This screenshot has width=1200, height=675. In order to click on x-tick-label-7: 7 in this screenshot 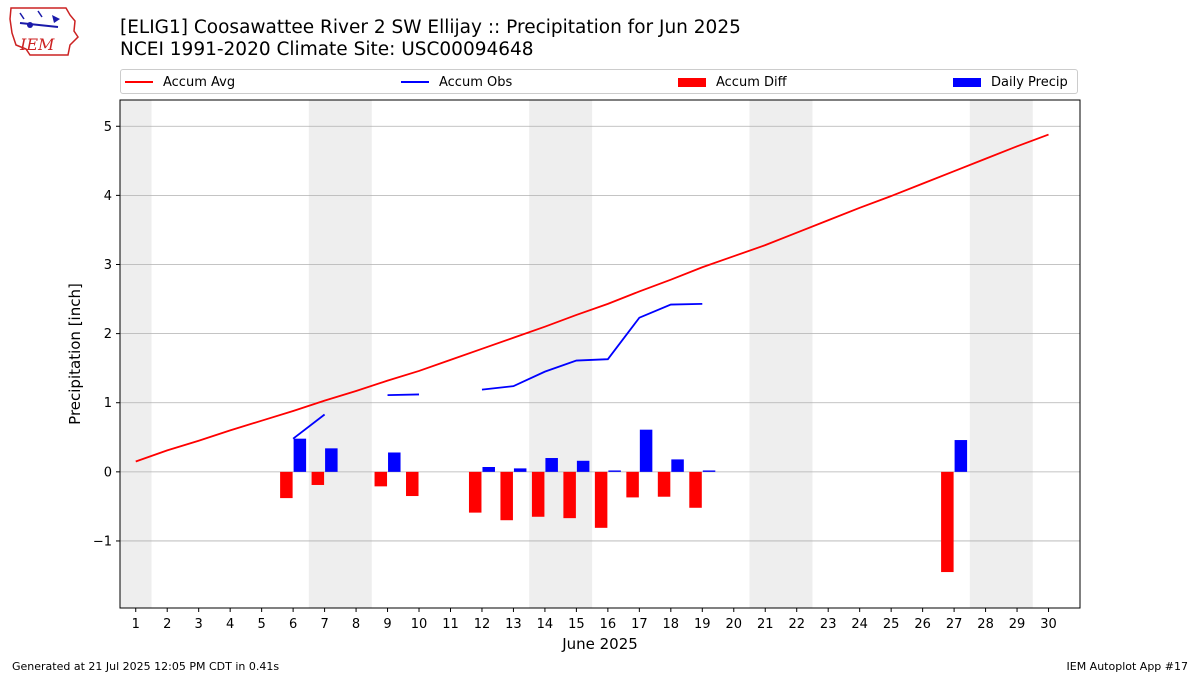, I will do `click(324, 624)`.